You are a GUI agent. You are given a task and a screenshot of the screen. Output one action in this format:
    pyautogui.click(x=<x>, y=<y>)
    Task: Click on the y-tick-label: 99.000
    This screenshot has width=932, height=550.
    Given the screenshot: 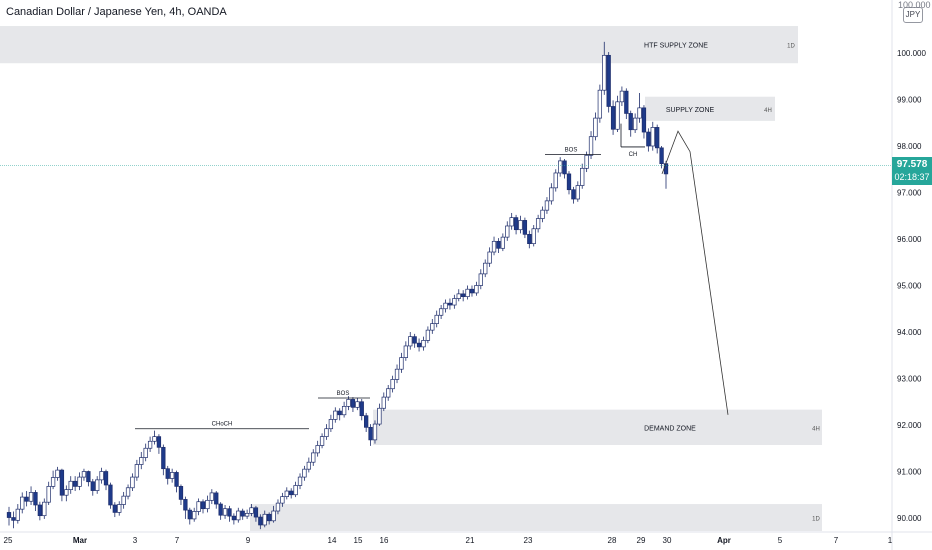 What is the action you would take?
    pyautogui.click(x=909, y=100)
    